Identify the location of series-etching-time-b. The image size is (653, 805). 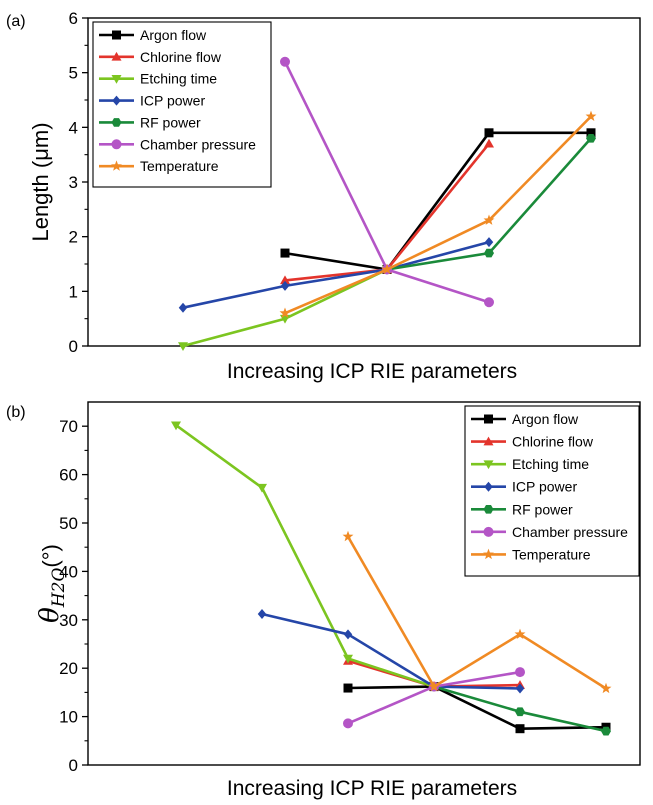
(305, 556).